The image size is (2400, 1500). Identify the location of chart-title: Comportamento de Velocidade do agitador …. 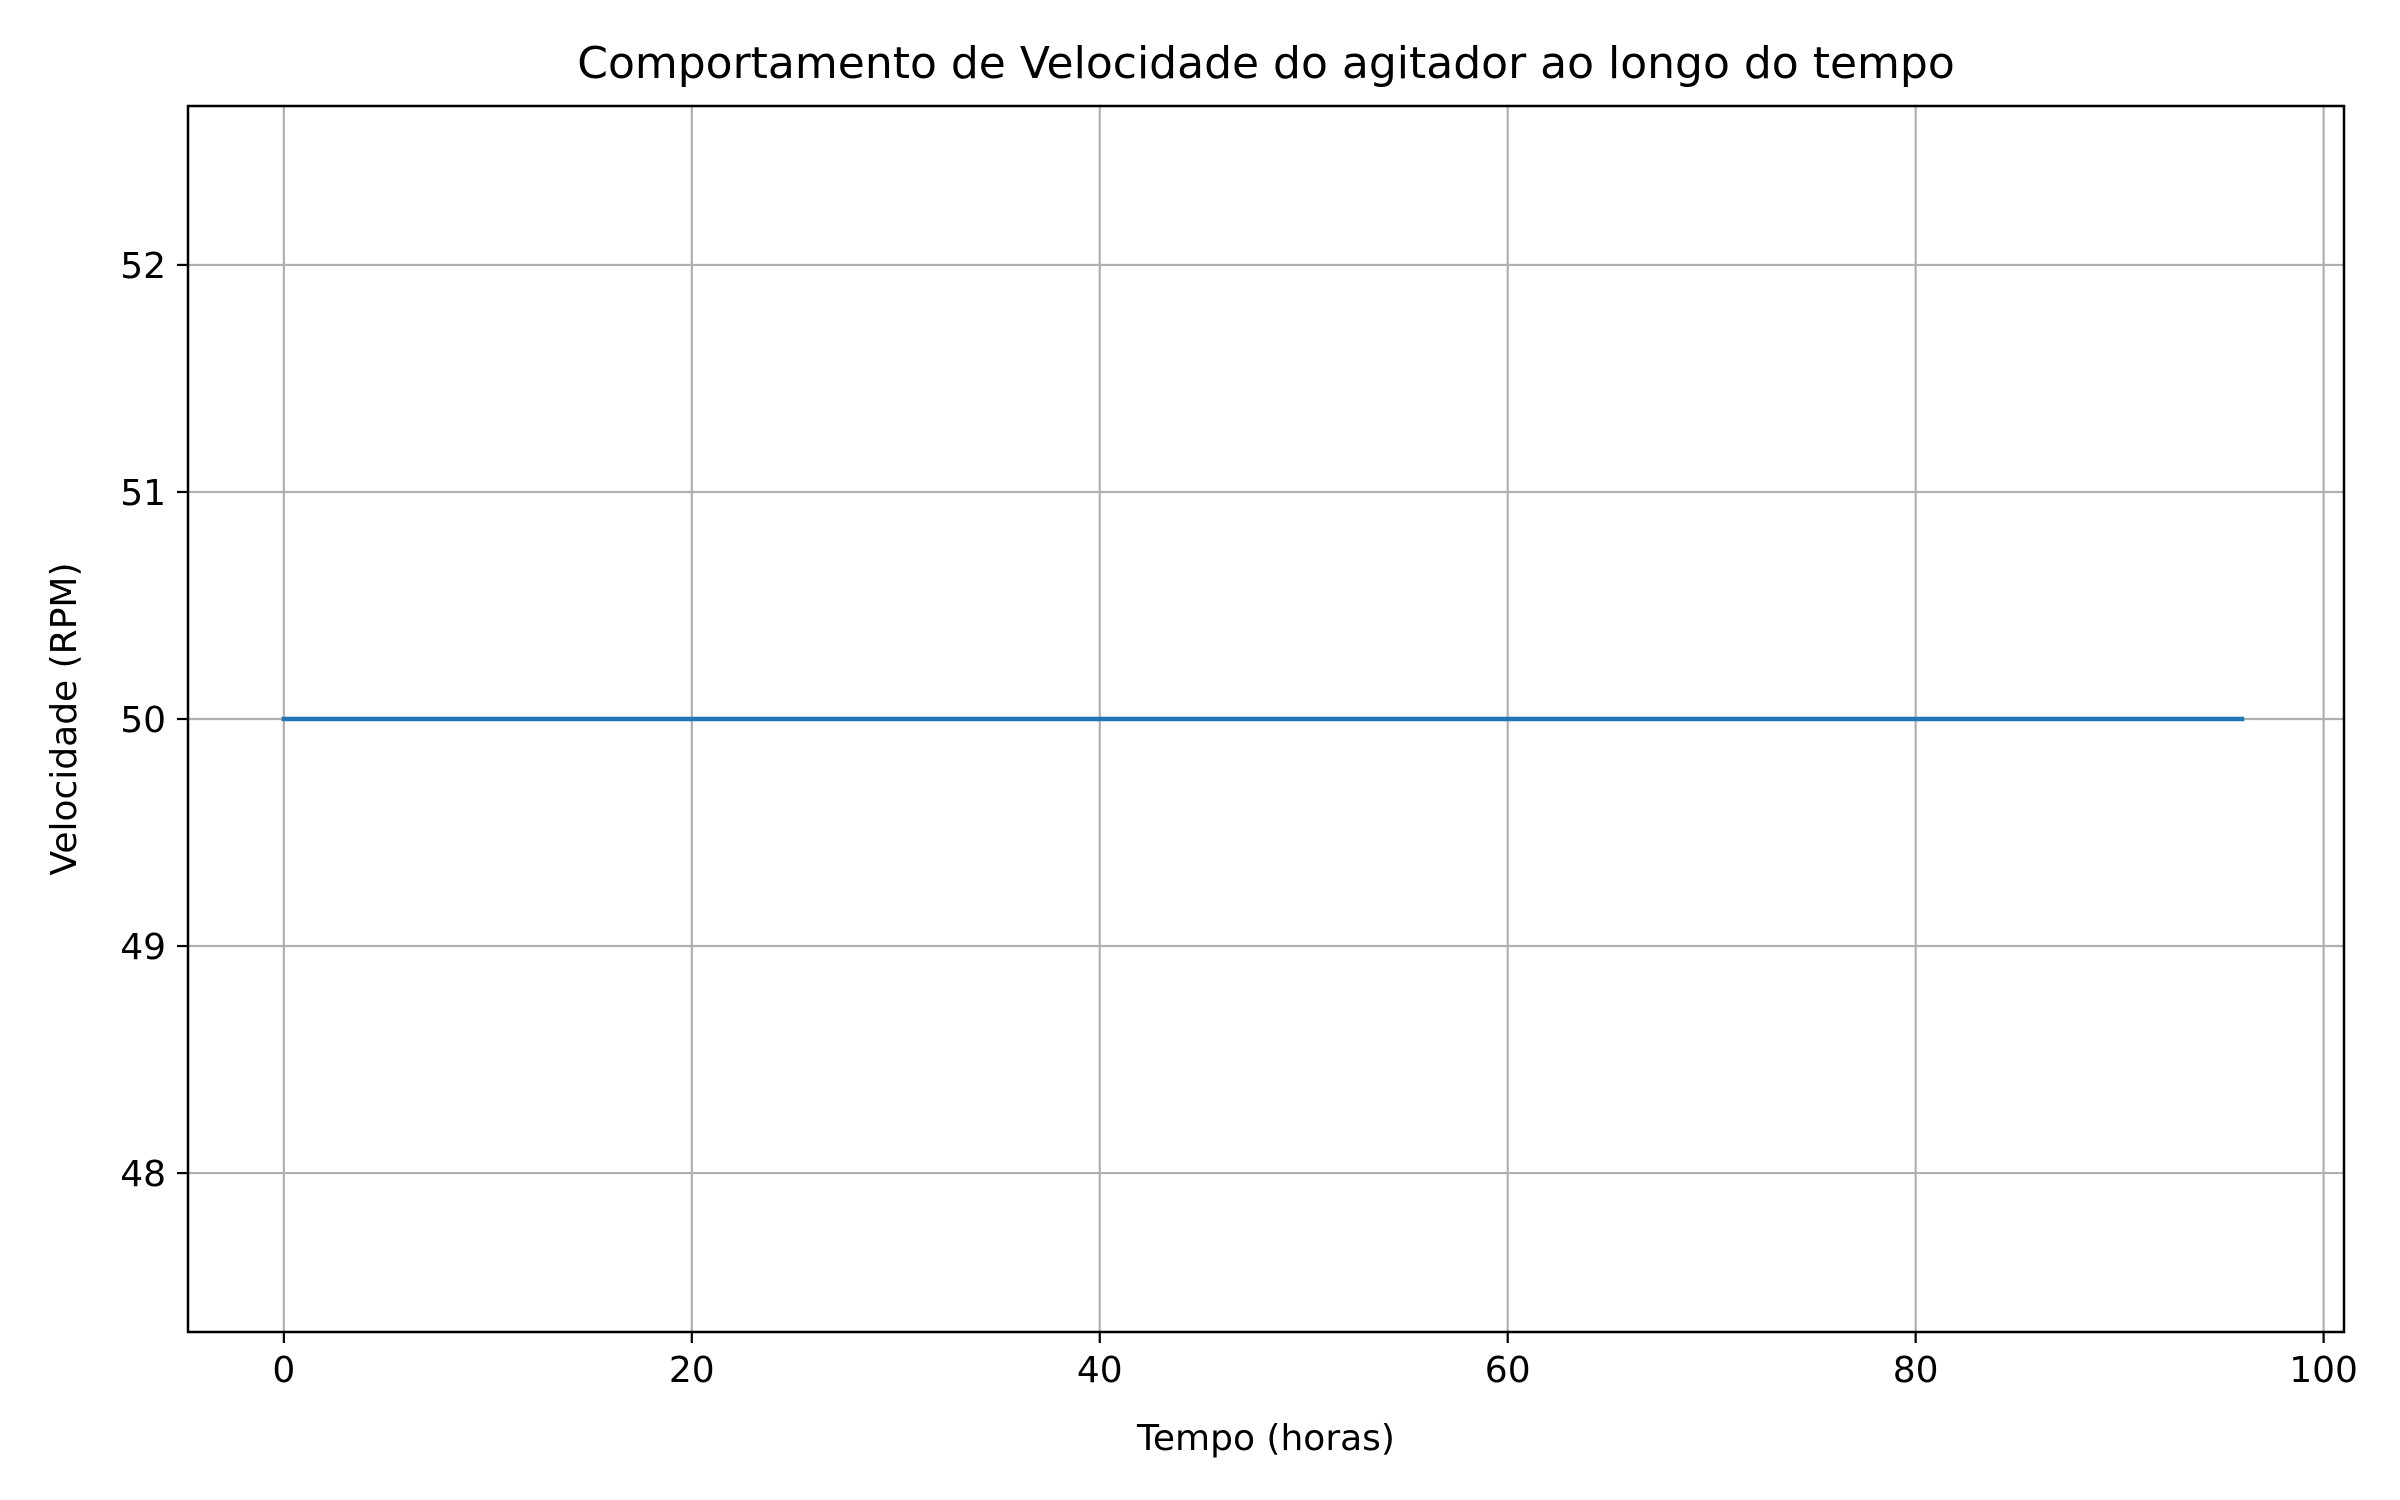
(1266, 63).